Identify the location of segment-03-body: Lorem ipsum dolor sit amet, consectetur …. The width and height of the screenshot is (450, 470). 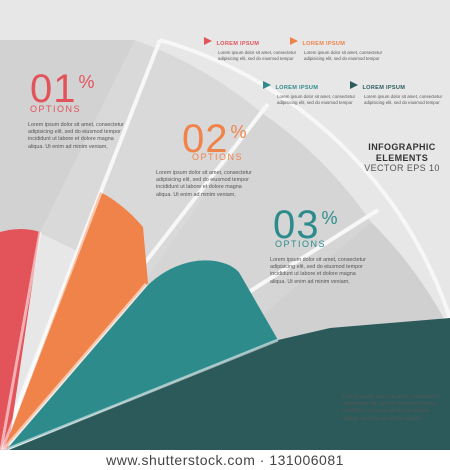
(318, 271).